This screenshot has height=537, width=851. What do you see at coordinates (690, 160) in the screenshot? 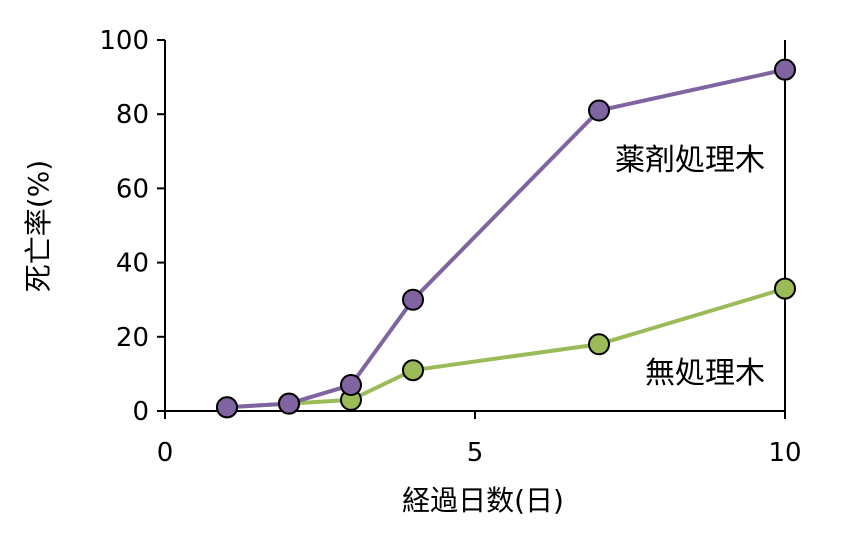
I see `series-label-treated: 薬剤処理木` at bounding box center [690, 160].